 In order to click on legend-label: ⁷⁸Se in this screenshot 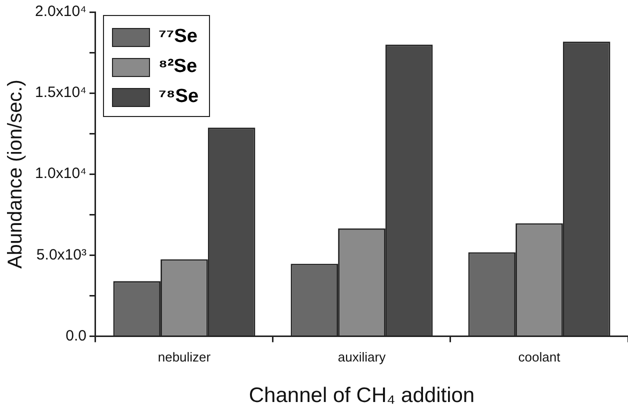, I will do `click(178, 97)`.